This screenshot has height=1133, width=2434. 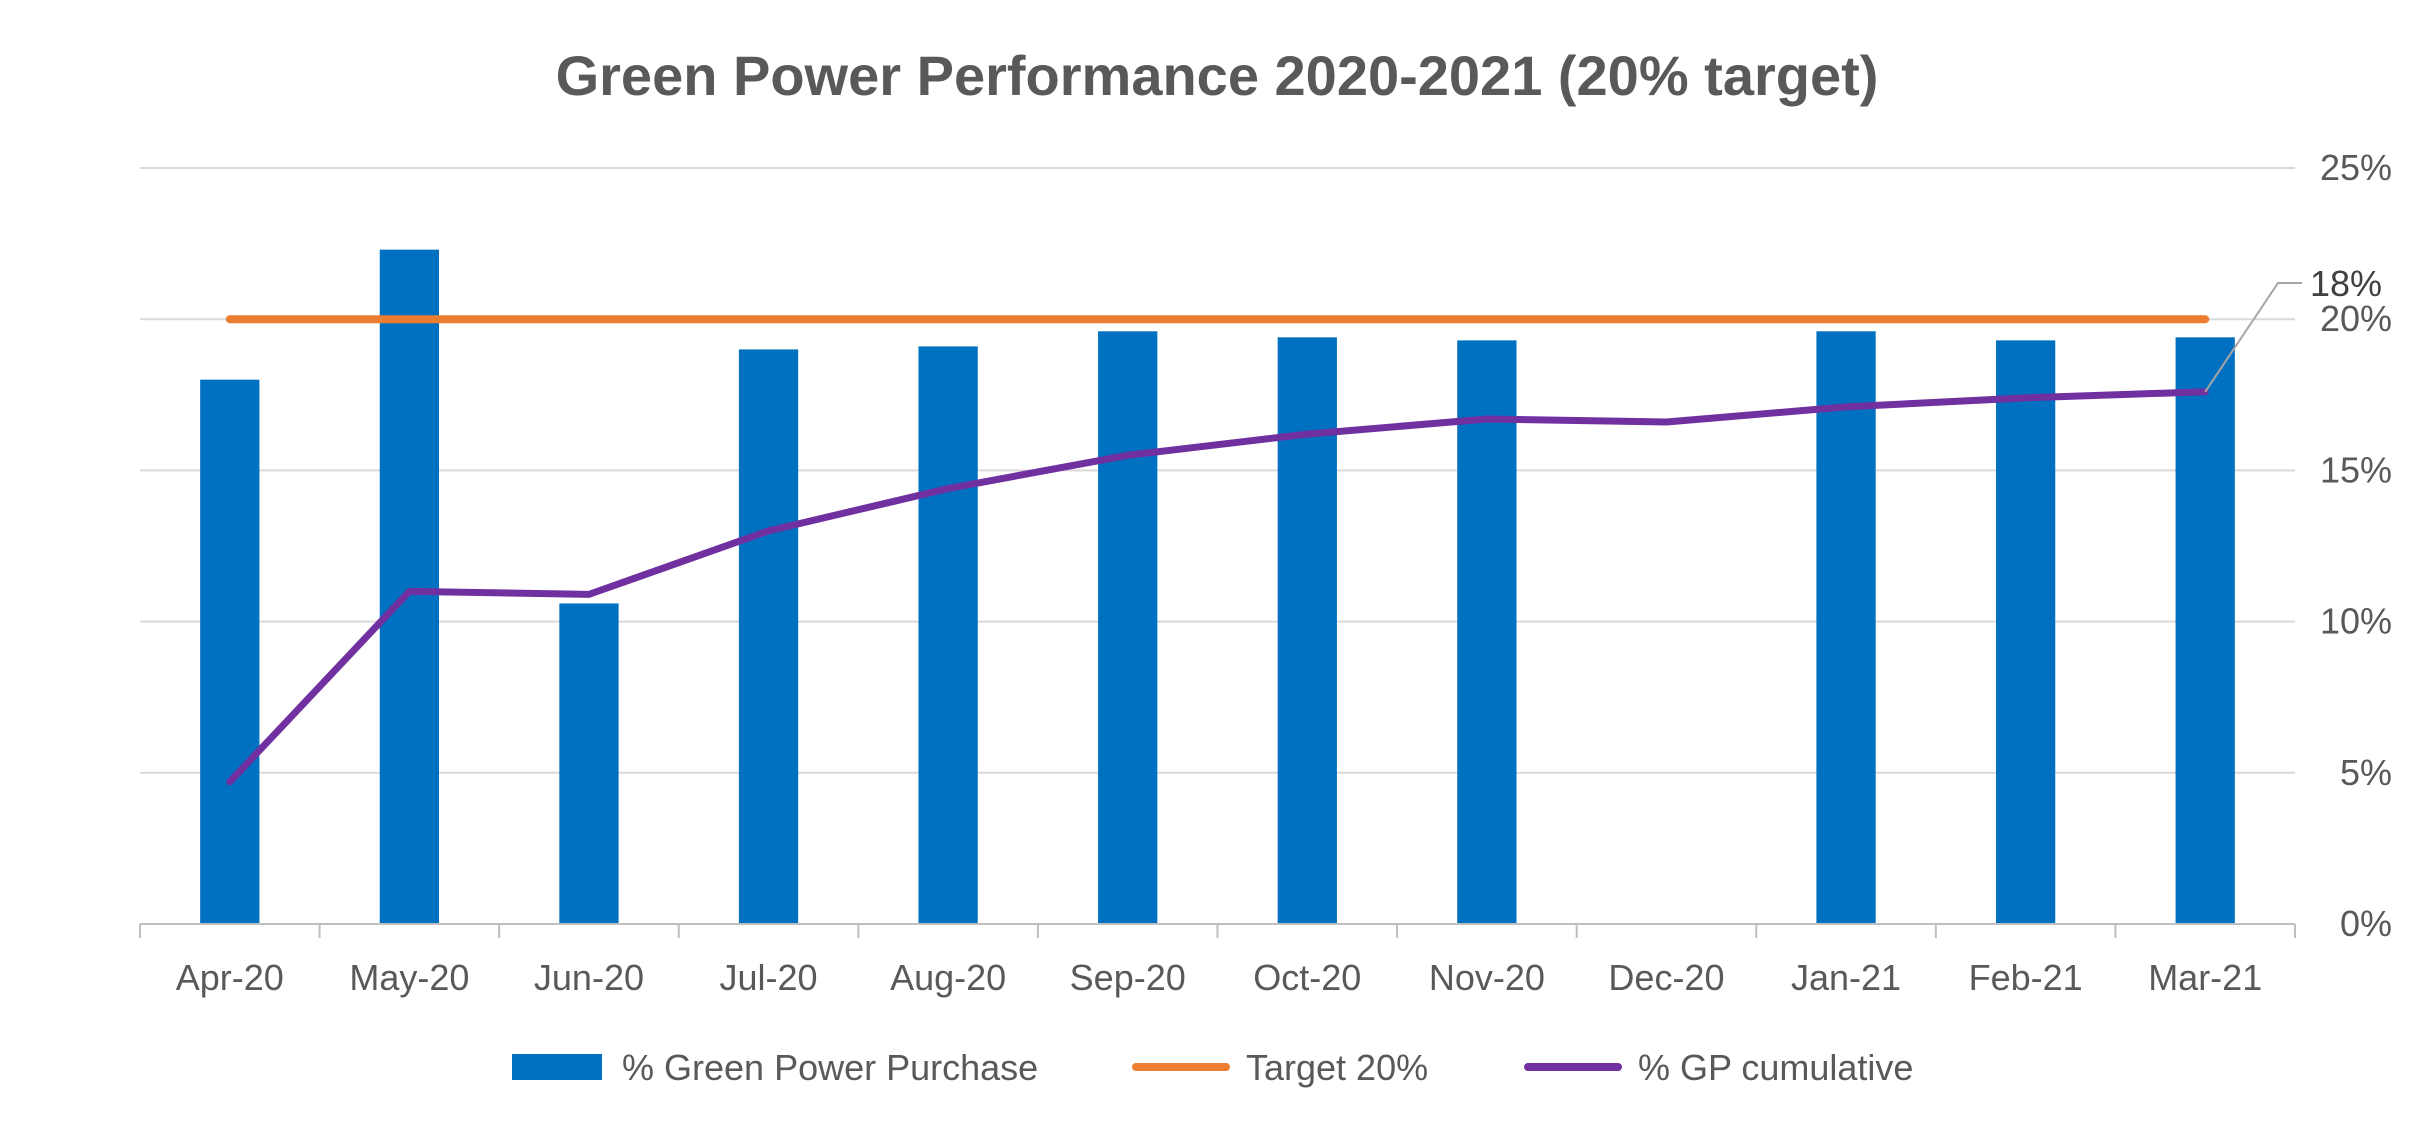 What do you see at coordinates (2366, 772) in the screenshot?
I see `y-tick-label: 5%` at bounding box center [2366, 772].